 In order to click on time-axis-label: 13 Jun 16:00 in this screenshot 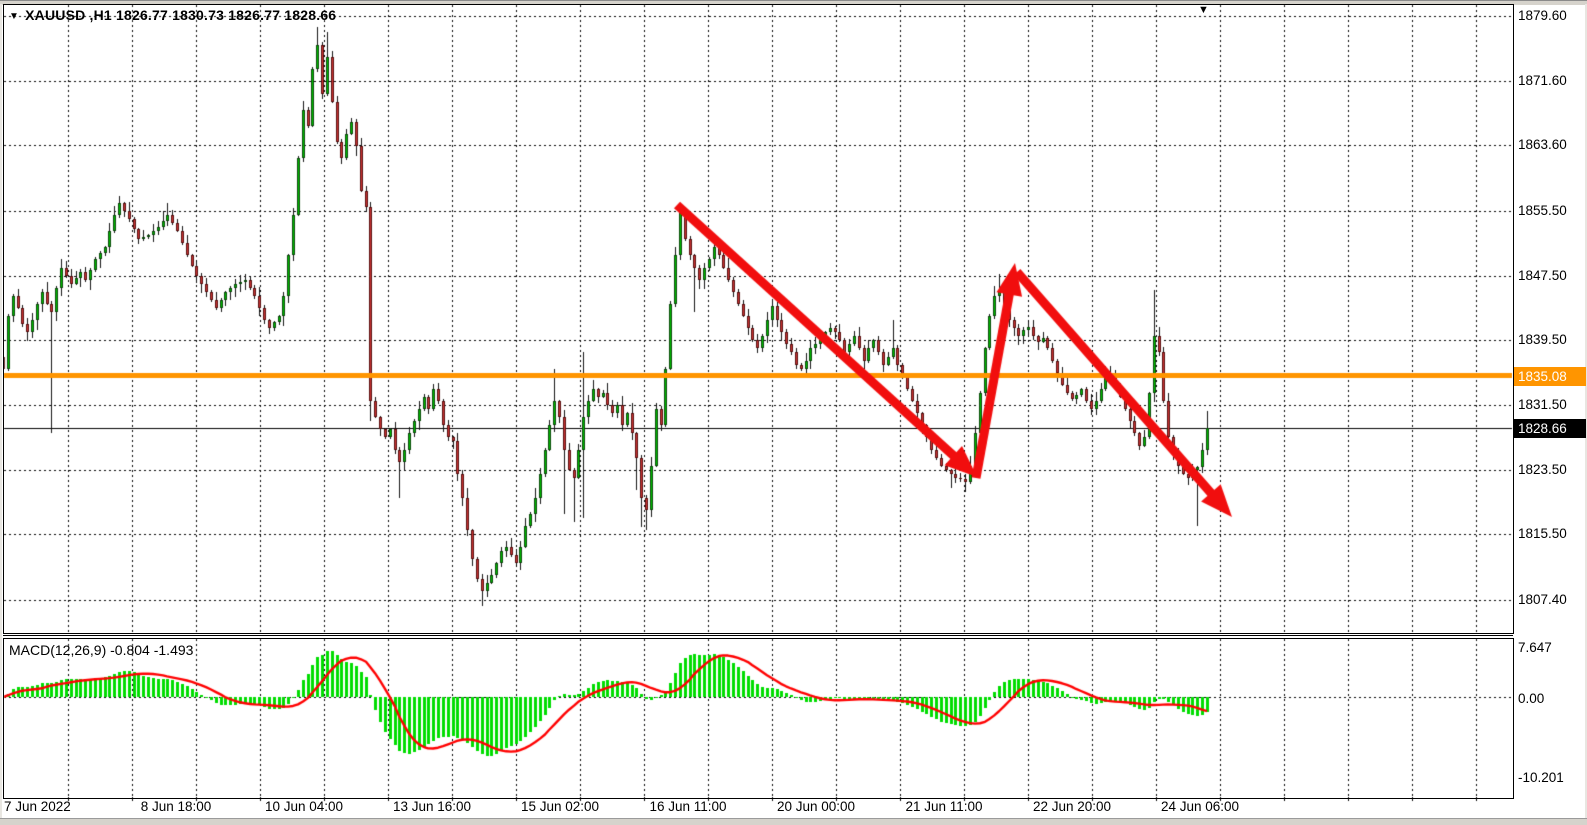, I will do `click(432, 806)`.